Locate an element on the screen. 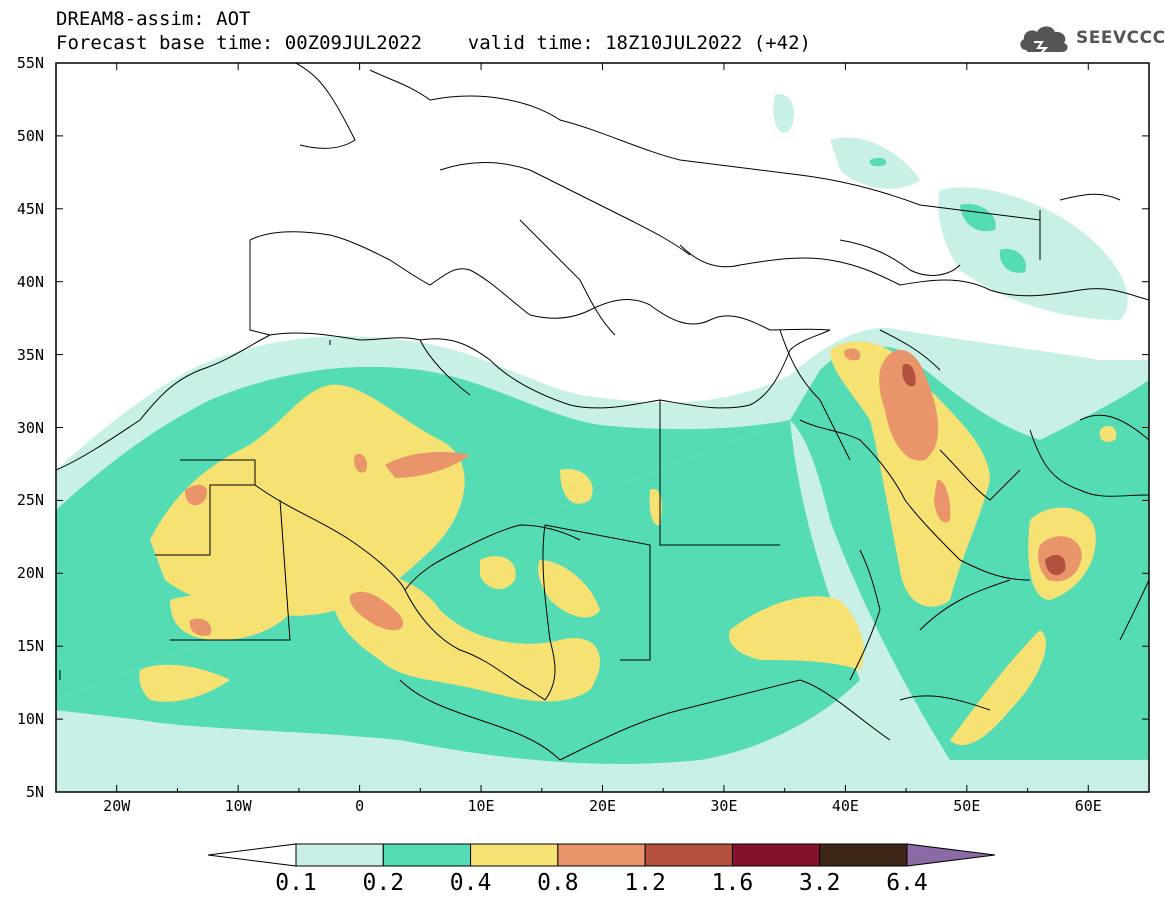 The image size is (1165, 905). colorbar is located at coordinates (601, 855).